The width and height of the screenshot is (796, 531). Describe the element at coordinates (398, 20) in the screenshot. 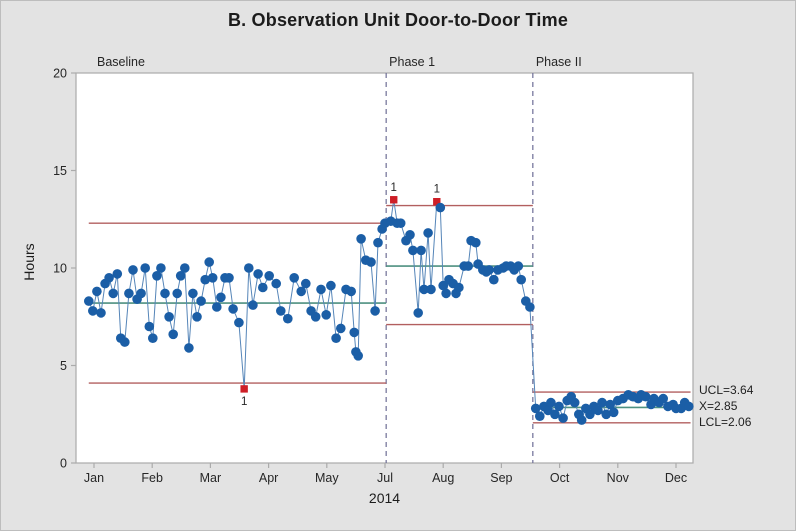

I see `chart-title: B. Observation Unit Door-to-Door Time` at that location.